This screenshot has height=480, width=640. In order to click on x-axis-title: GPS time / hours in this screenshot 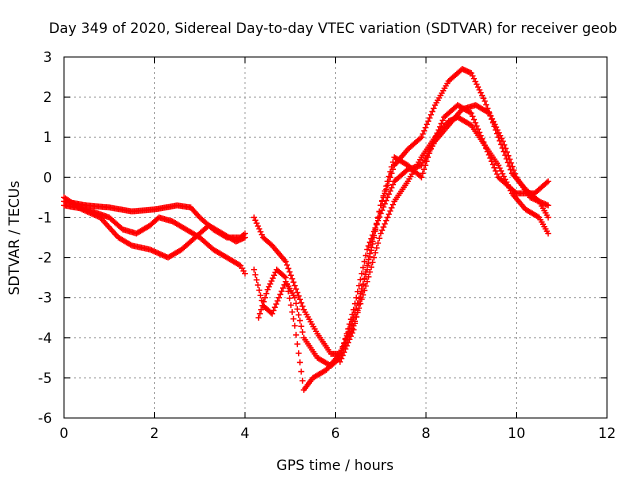, I will do `click(334, 466)`.